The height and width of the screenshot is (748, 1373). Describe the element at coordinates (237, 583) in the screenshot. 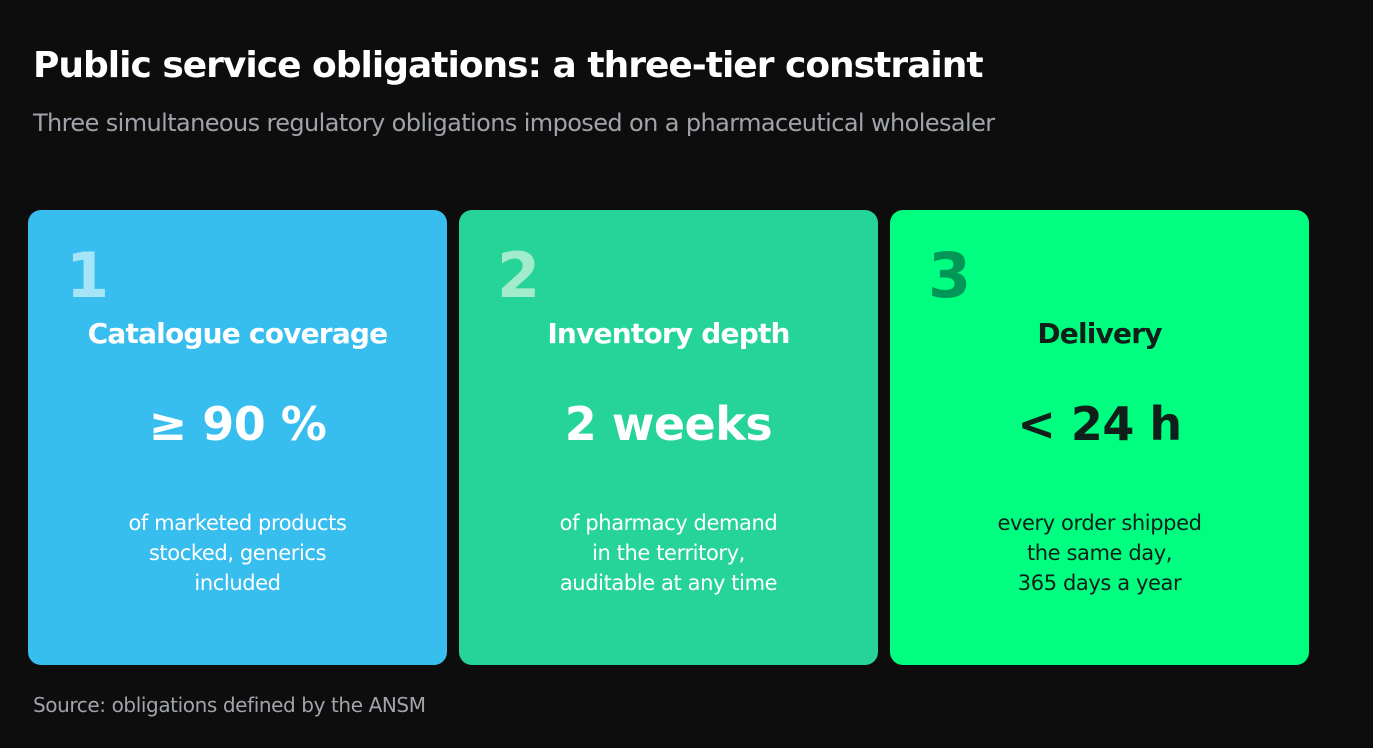

I see `card-description-line: included` at that location.